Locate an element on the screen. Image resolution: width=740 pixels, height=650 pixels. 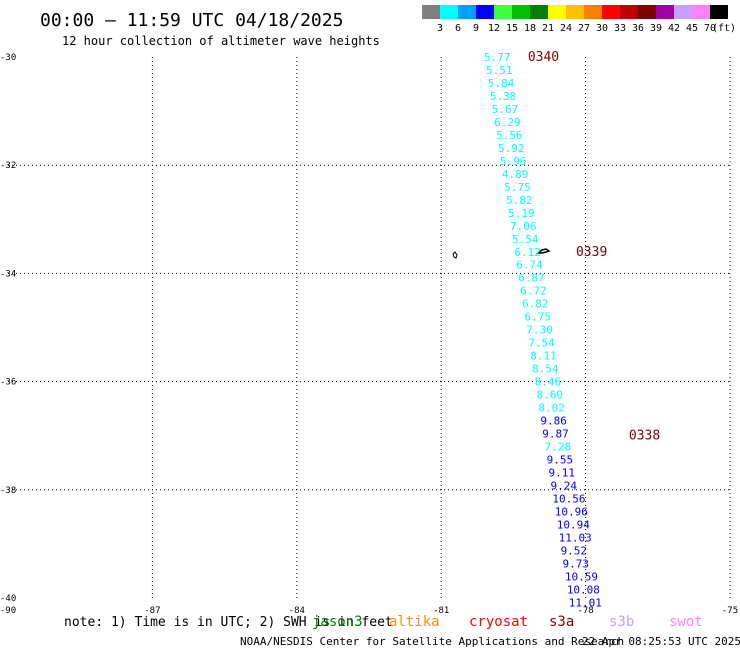
y-tick-label: -30 is located at coordinates (8, 58).